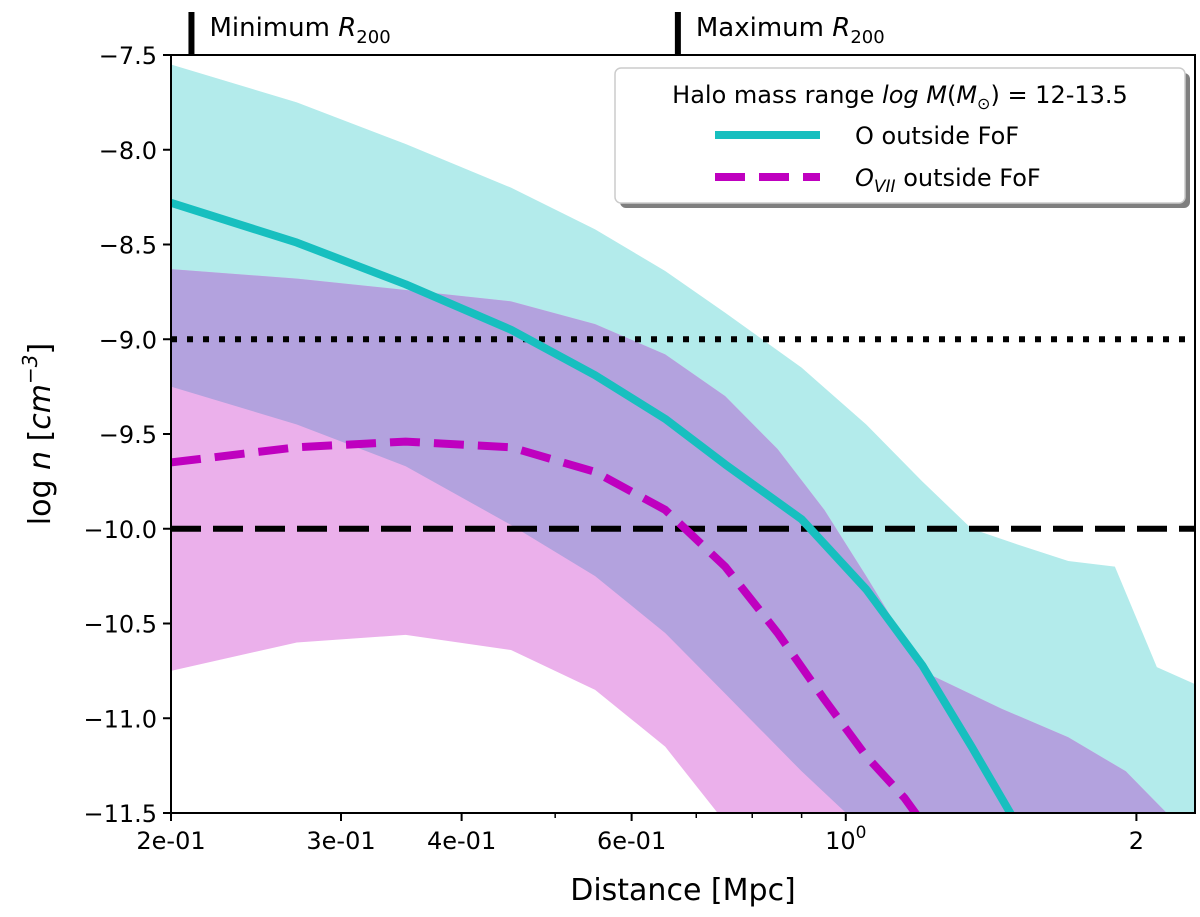  Describe the element at coordinates (128, 340) in the screenshot. I see `y-tick-label: −9.0` at that location.